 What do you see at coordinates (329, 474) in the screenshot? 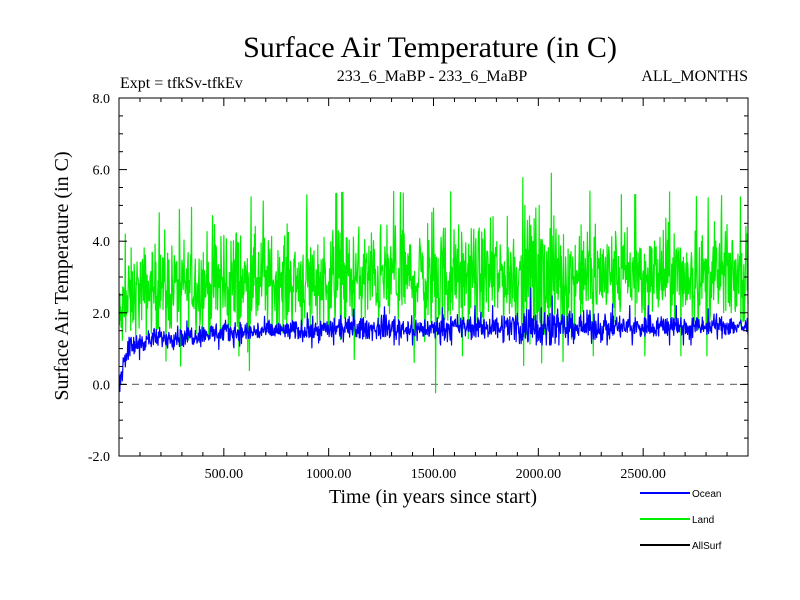
I see `x-tick-label: 1000.00` at bounding box center [329, 474].